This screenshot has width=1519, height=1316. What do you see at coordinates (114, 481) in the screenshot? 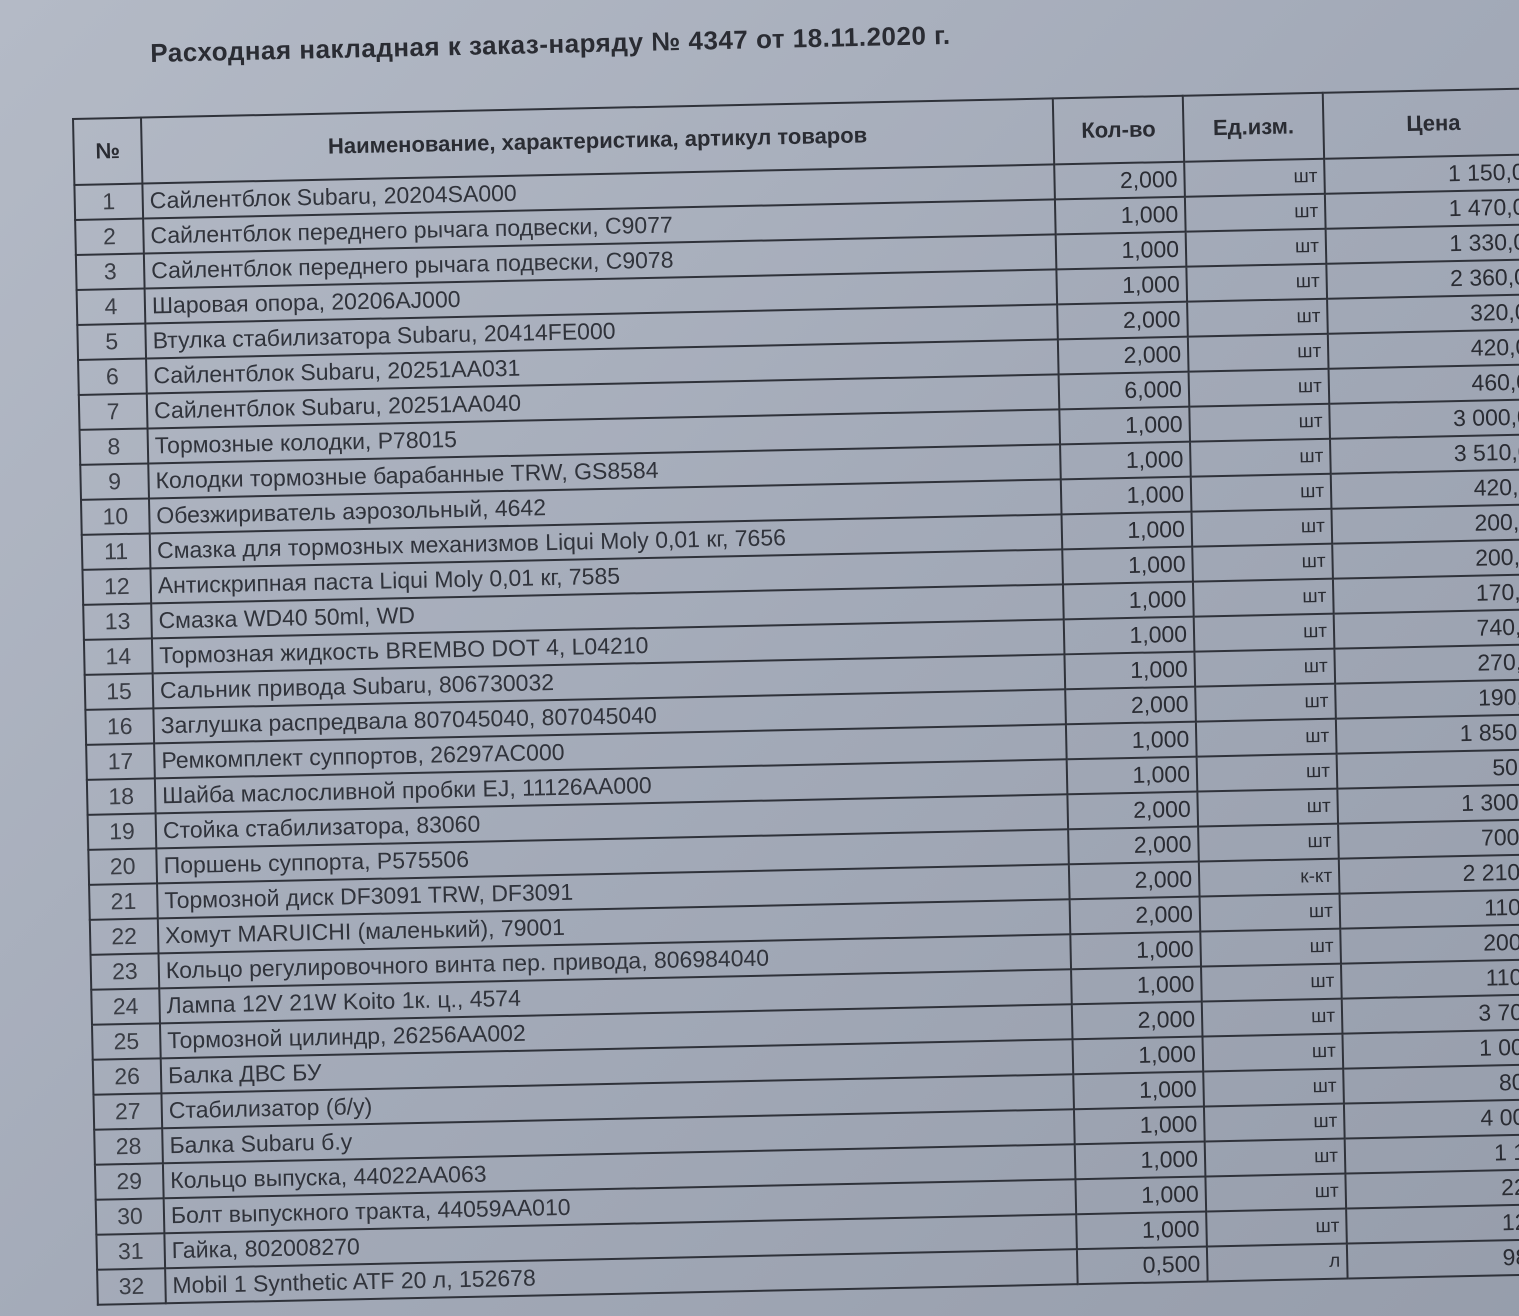
I see `row-number: 9` at bounding box center [114, 481].